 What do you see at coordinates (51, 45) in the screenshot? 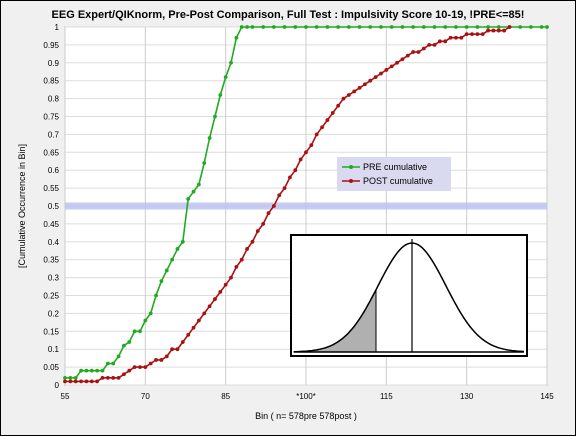
I see `y-tick-label: 0.95` at bounding box center [51, 45].